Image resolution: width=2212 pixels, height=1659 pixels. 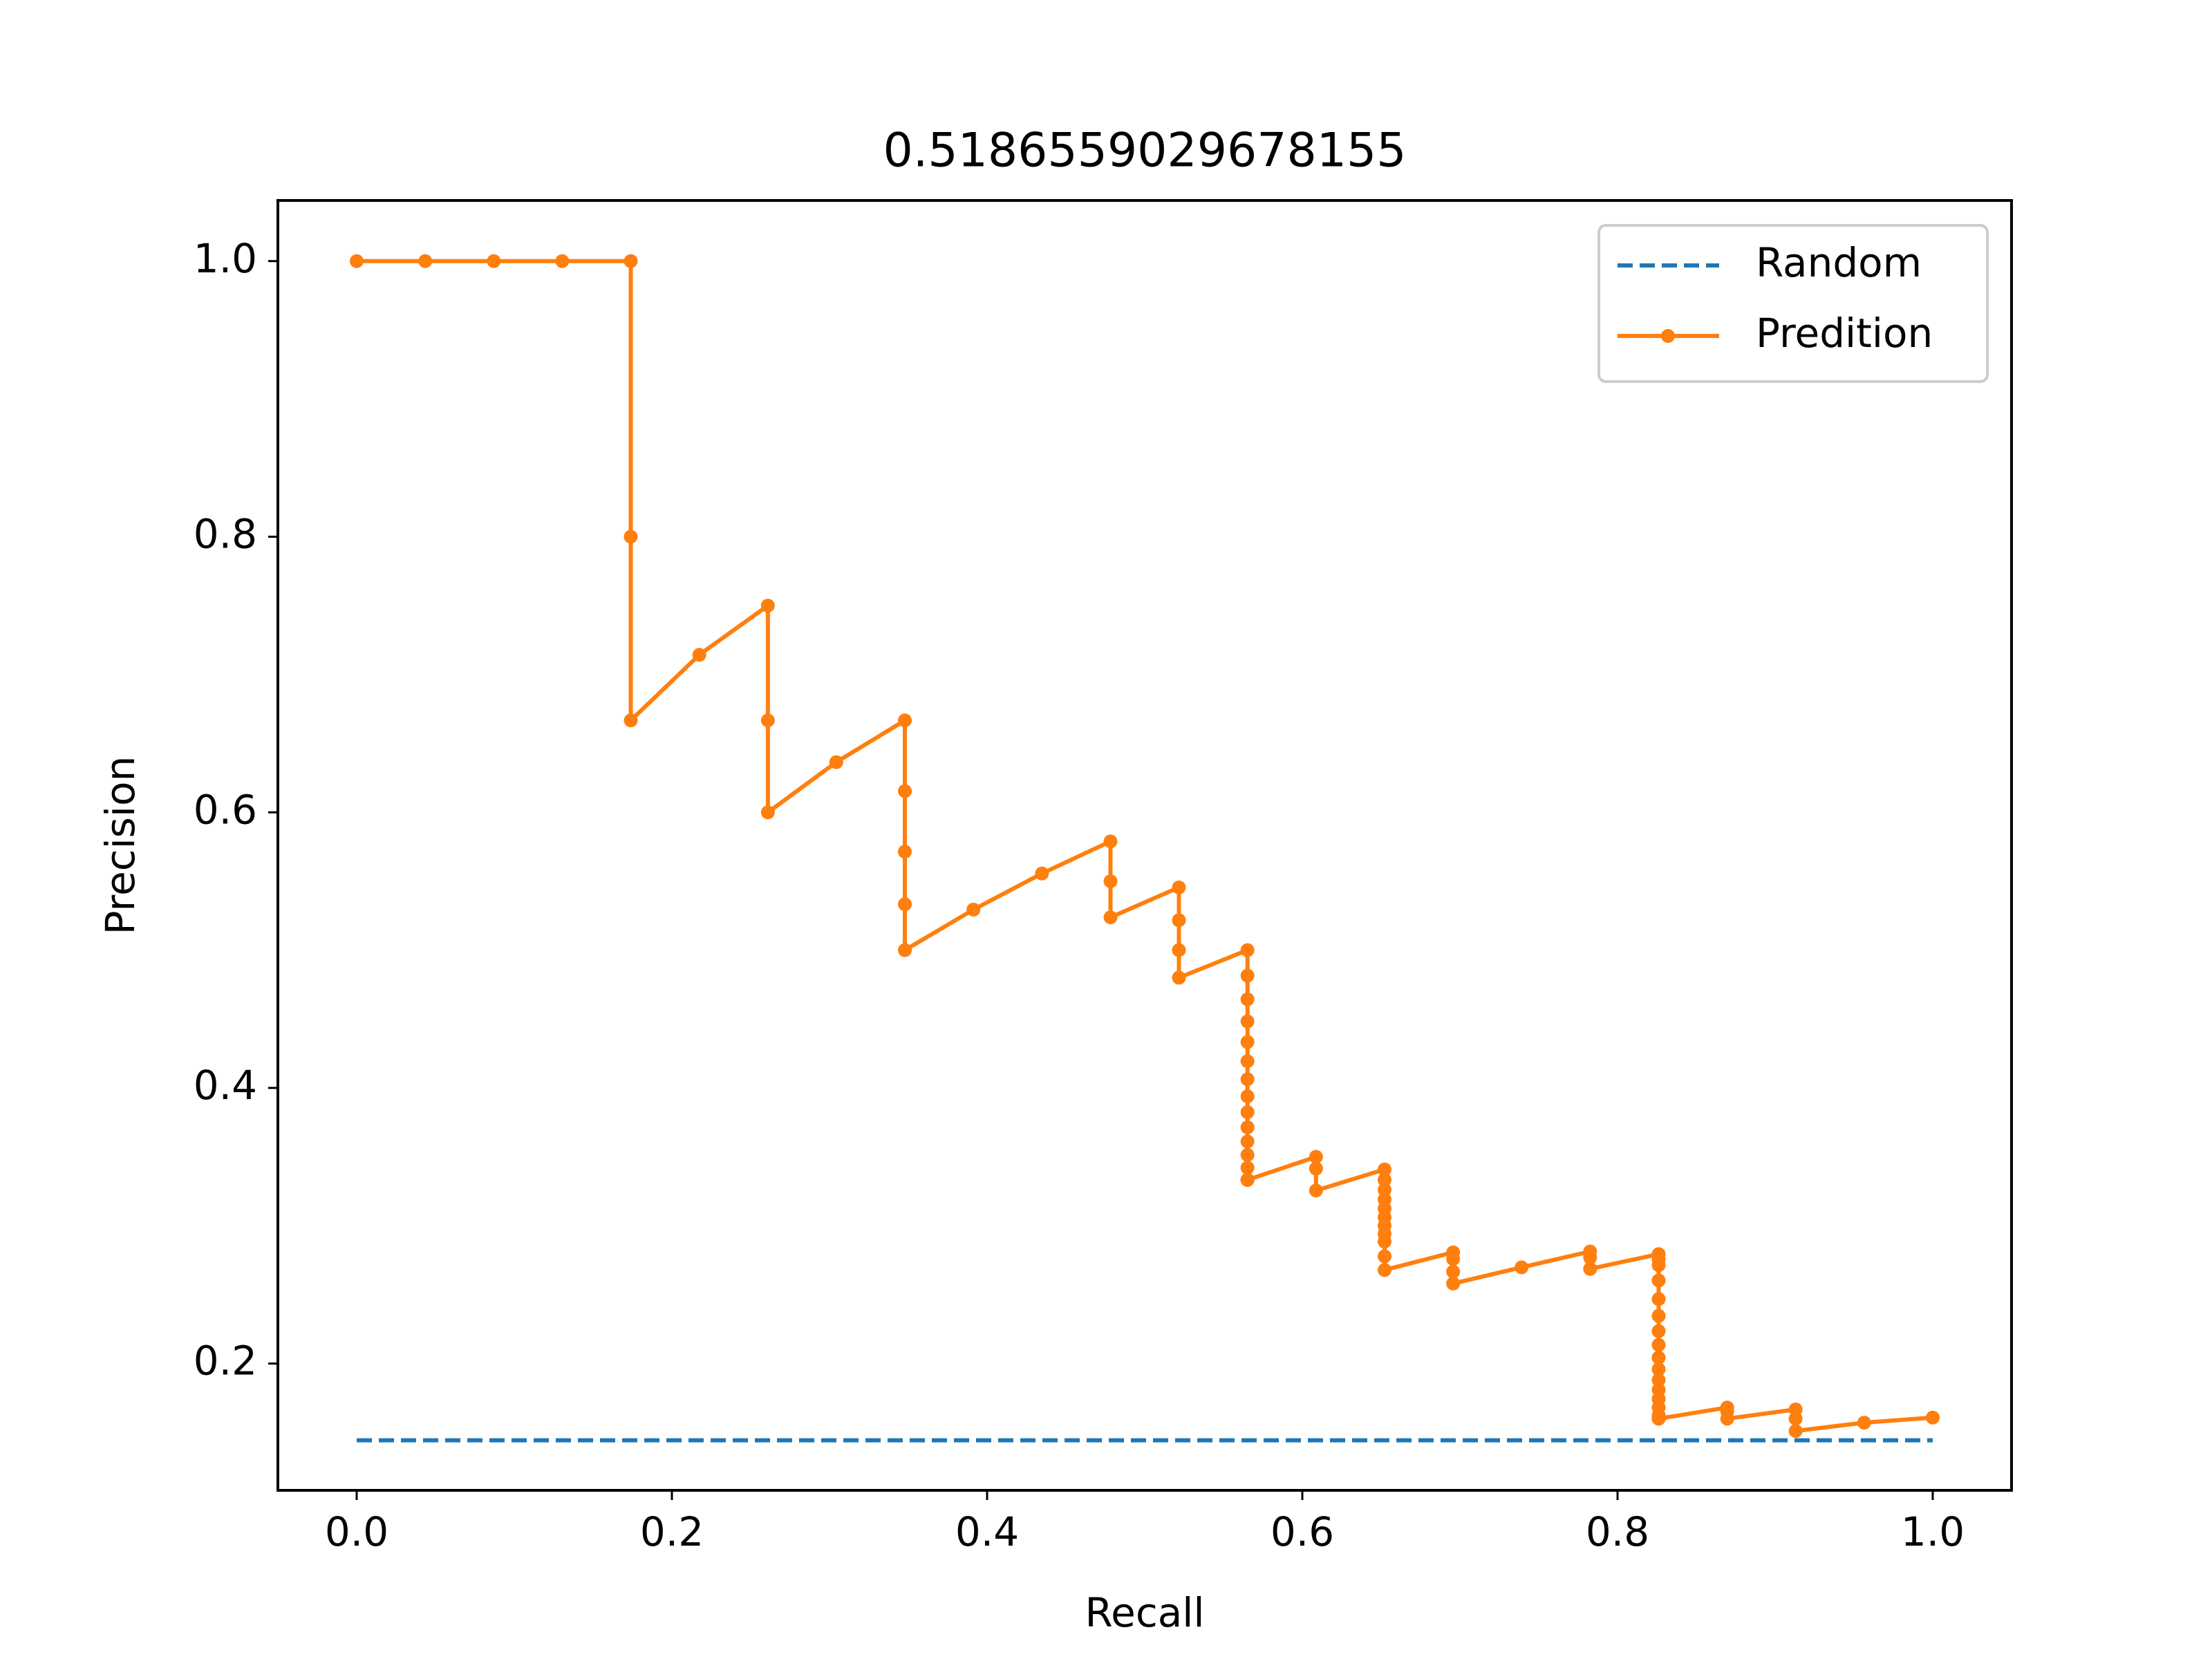 What do you see at coordinates (1793, 303) in the screenshot?
I see `legend: Random Predition` at bounding box center [1793, 303].